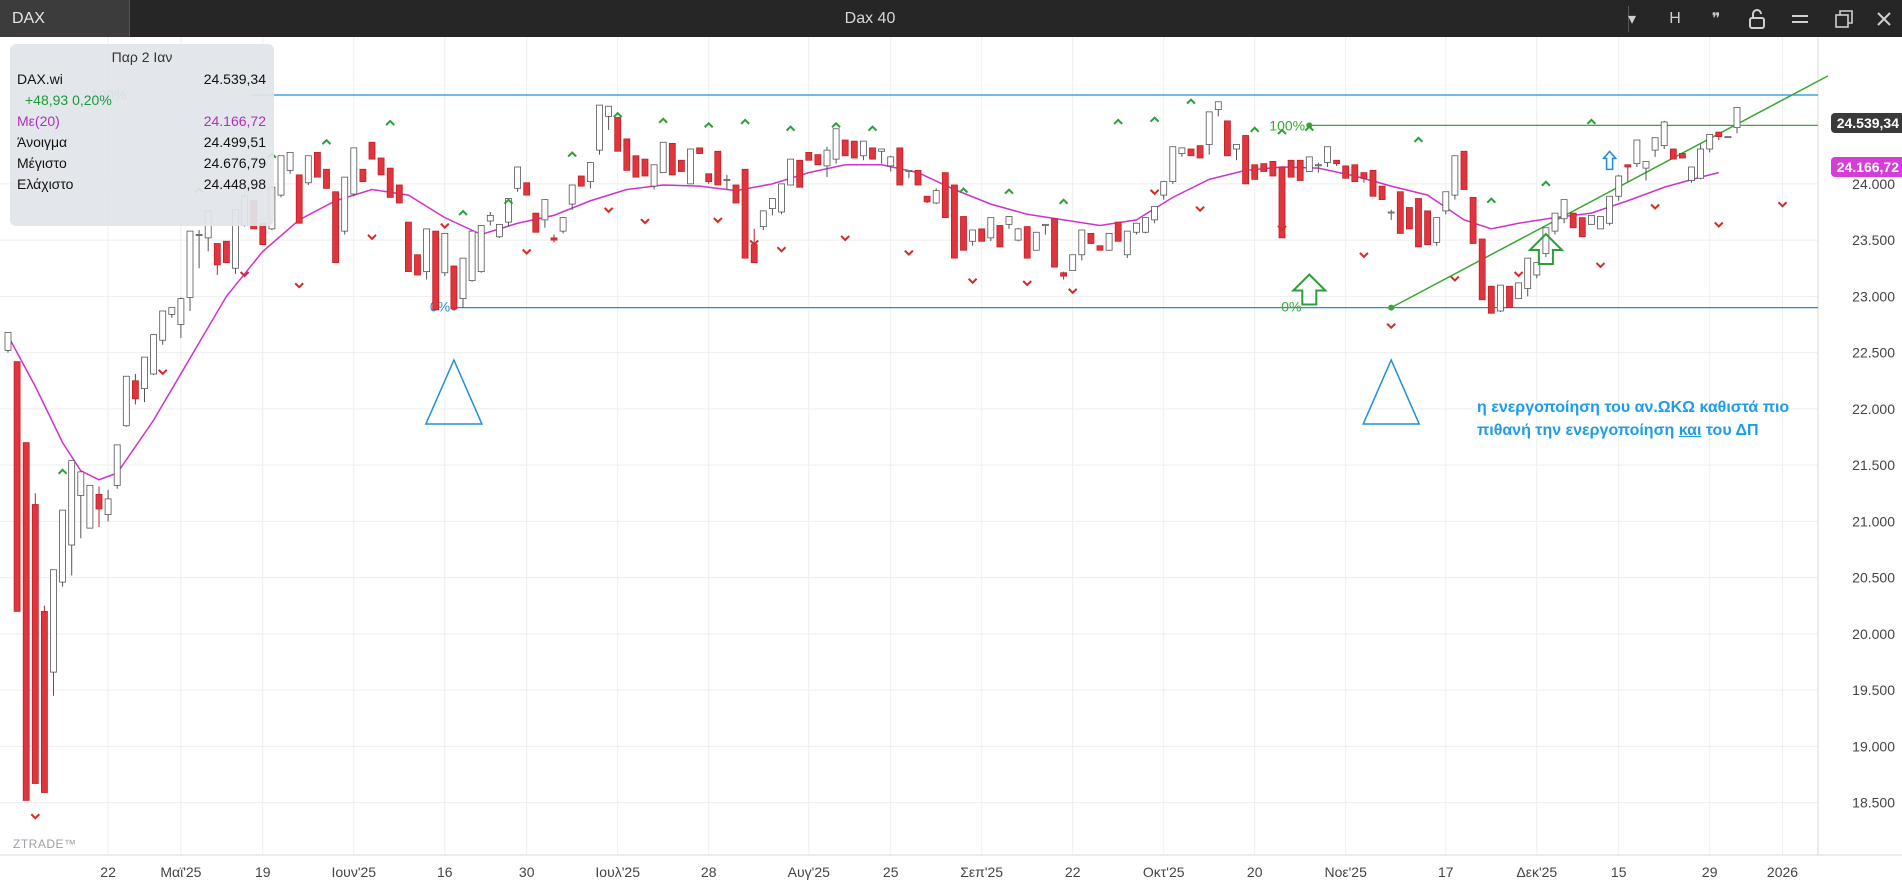 This screenshot has height=884, width=1902. Describe the element at coordinates (45, 844) in the screenshot. I see `watermark: ZTRADE™` at that location.